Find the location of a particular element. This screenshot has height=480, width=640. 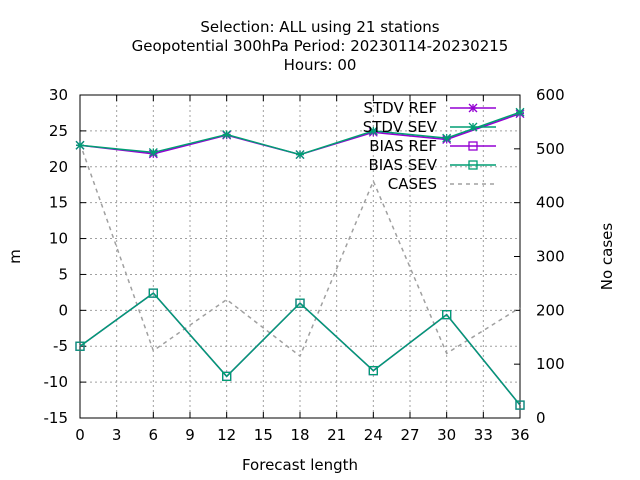

x-tick-label: 21 is located at coordinates (336, 435).